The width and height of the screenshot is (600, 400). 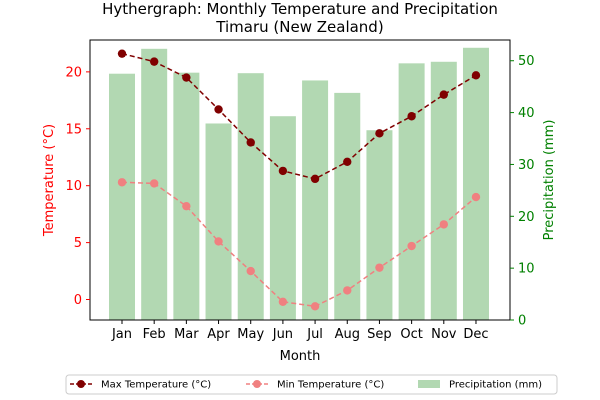 I want to click on y-left-tick-label: 10, so click(x=73, y=186).